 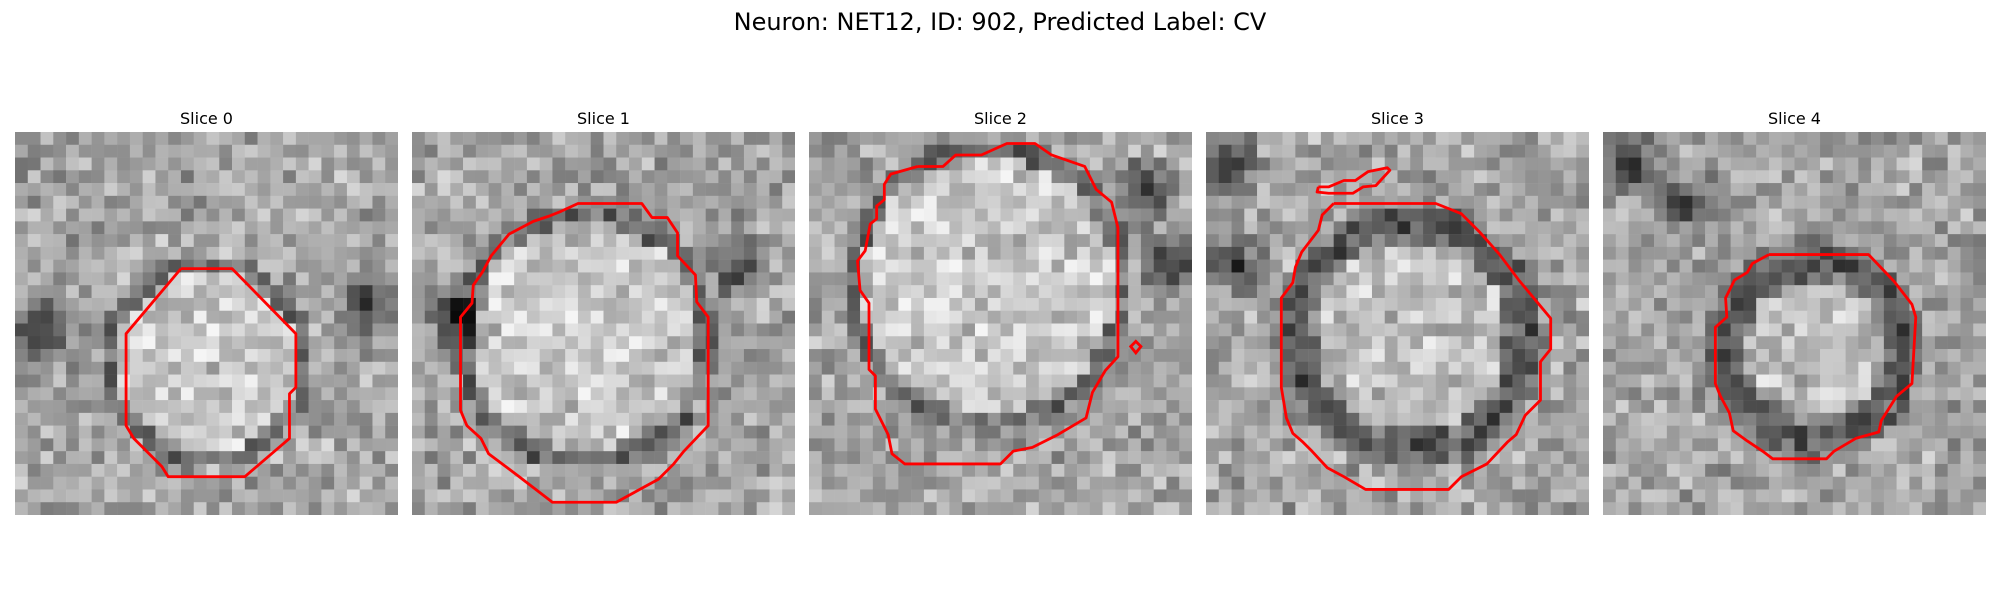 What do you see at coordinates (603, 323) in the screenshot?
I see `slice-image` at bounding box center [603, 323].